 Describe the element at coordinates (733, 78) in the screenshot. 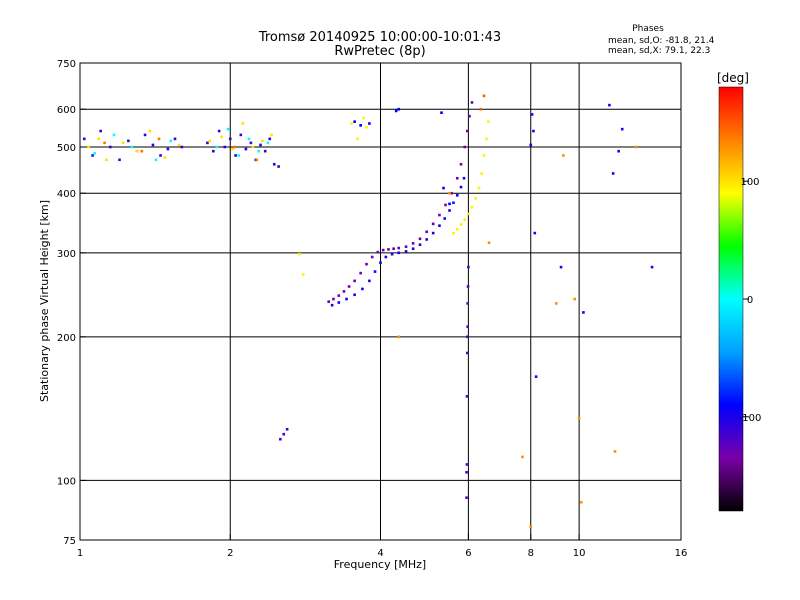

I see `colorbar-label: [deg]` at that location.